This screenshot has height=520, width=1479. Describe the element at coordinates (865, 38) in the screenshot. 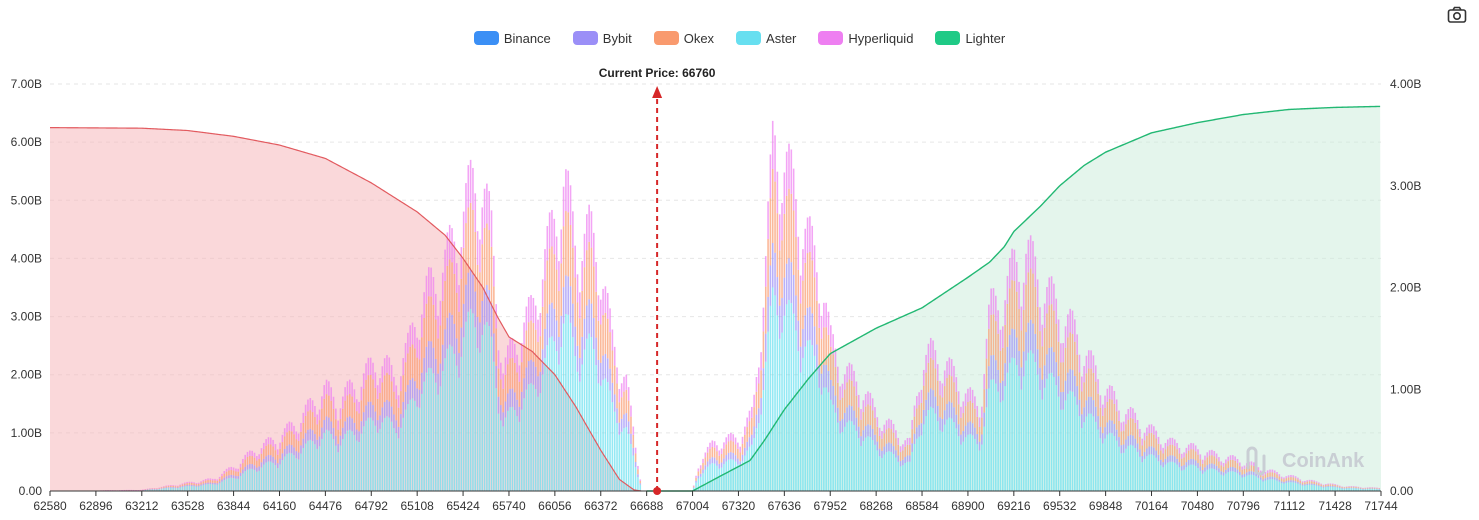

I see `legend-item-hyperliquid: Hyperliquid` at that location.